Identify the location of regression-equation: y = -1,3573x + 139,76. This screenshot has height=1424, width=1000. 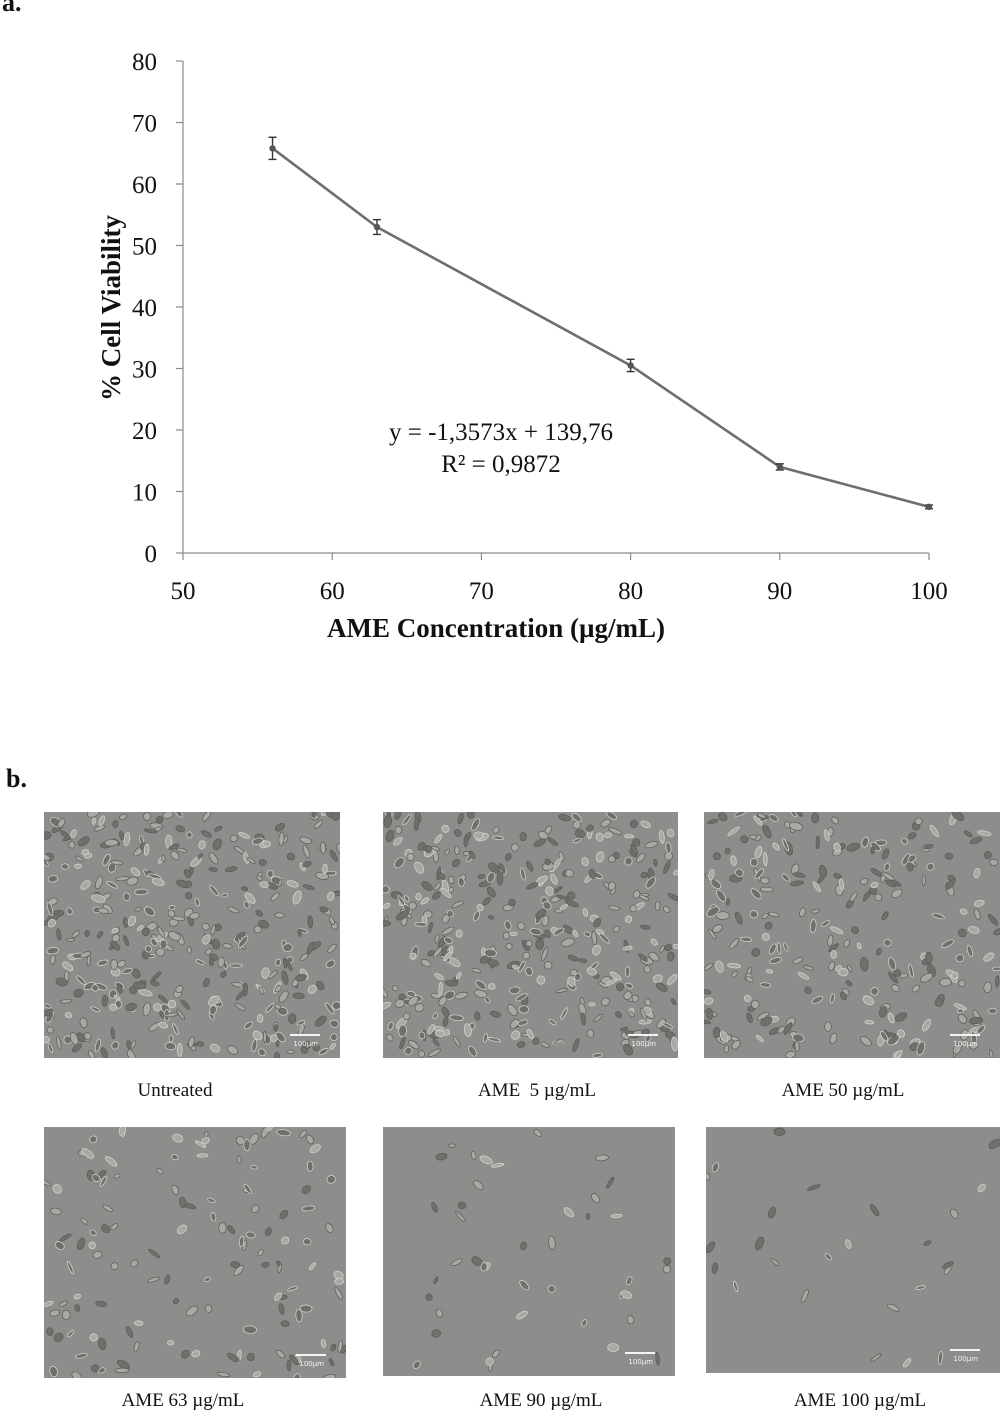
(501, 432).